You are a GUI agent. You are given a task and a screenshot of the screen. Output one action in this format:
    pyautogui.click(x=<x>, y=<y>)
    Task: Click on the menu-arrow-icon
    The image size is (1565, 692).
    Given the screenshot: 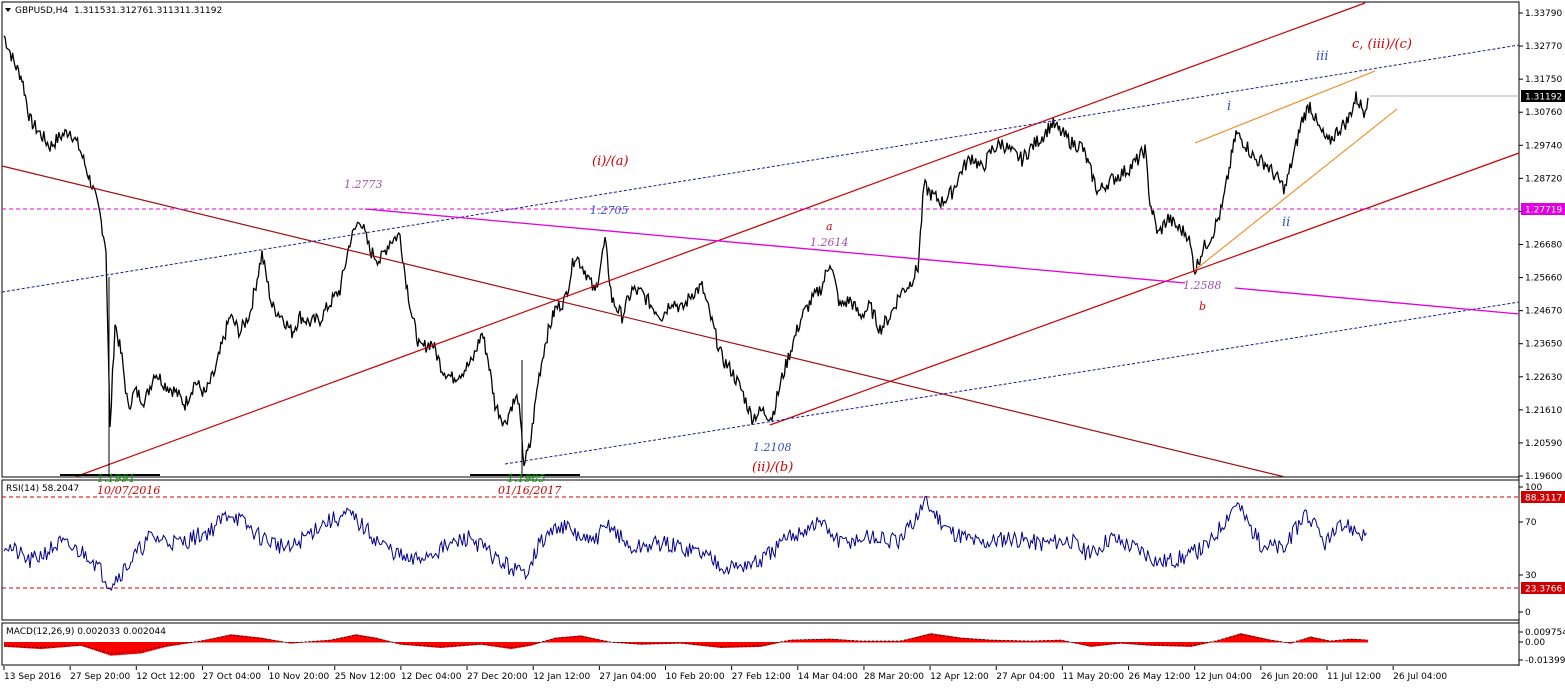 What is the action you would take?
    pyautogui.click(x=8, y=10)
    